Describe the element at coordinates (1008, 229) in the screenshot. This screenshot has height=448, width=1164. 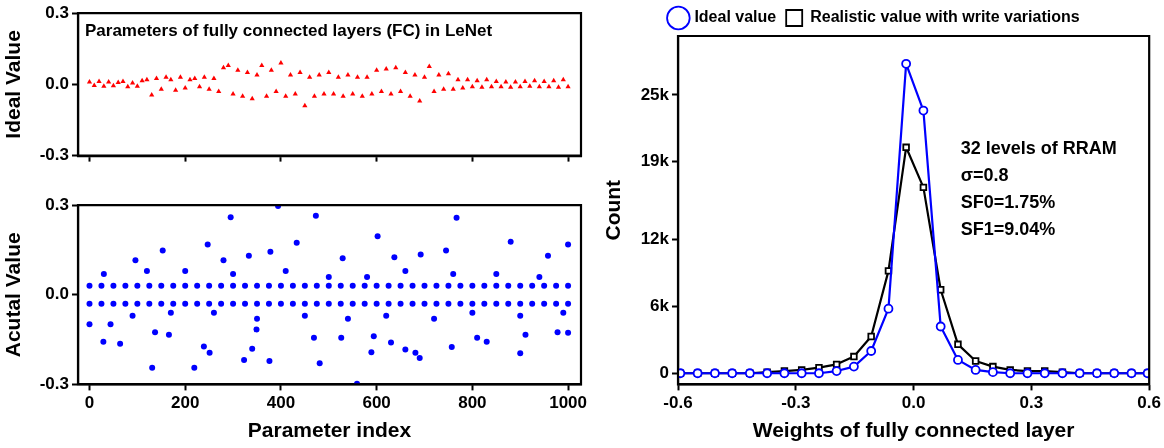
I see `annotation: SF1=9.04%` at that location.